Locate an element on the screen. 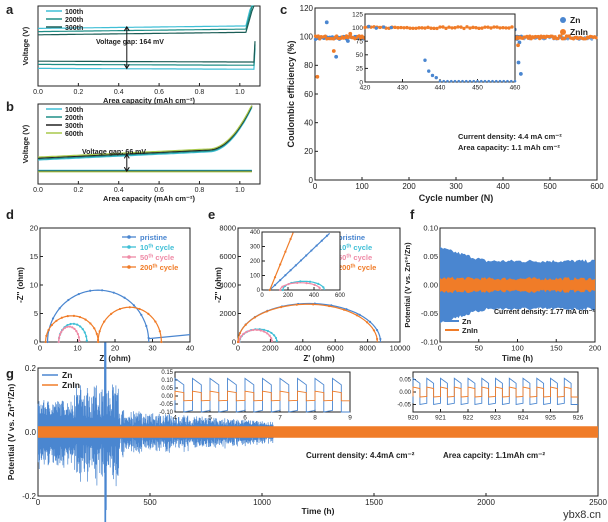 The width and height of the screenshot is (608, 522). x-tick-label: 300 is located at coordinates (456, 186).